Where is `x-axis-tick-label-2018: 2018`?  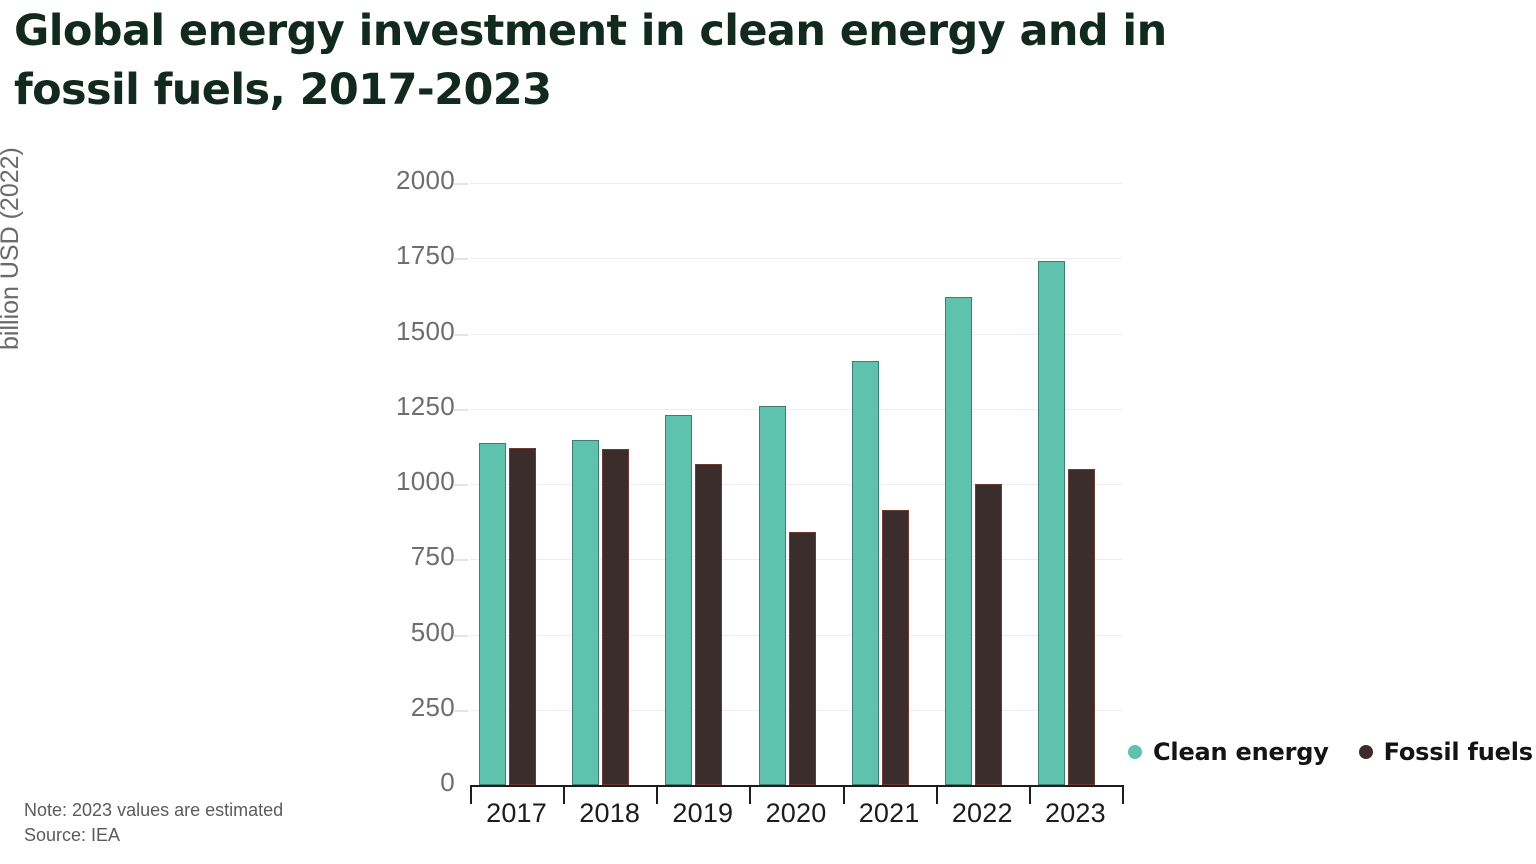
x-axis-tick-label-2018: 2018 is located at coordinates (610, 813).